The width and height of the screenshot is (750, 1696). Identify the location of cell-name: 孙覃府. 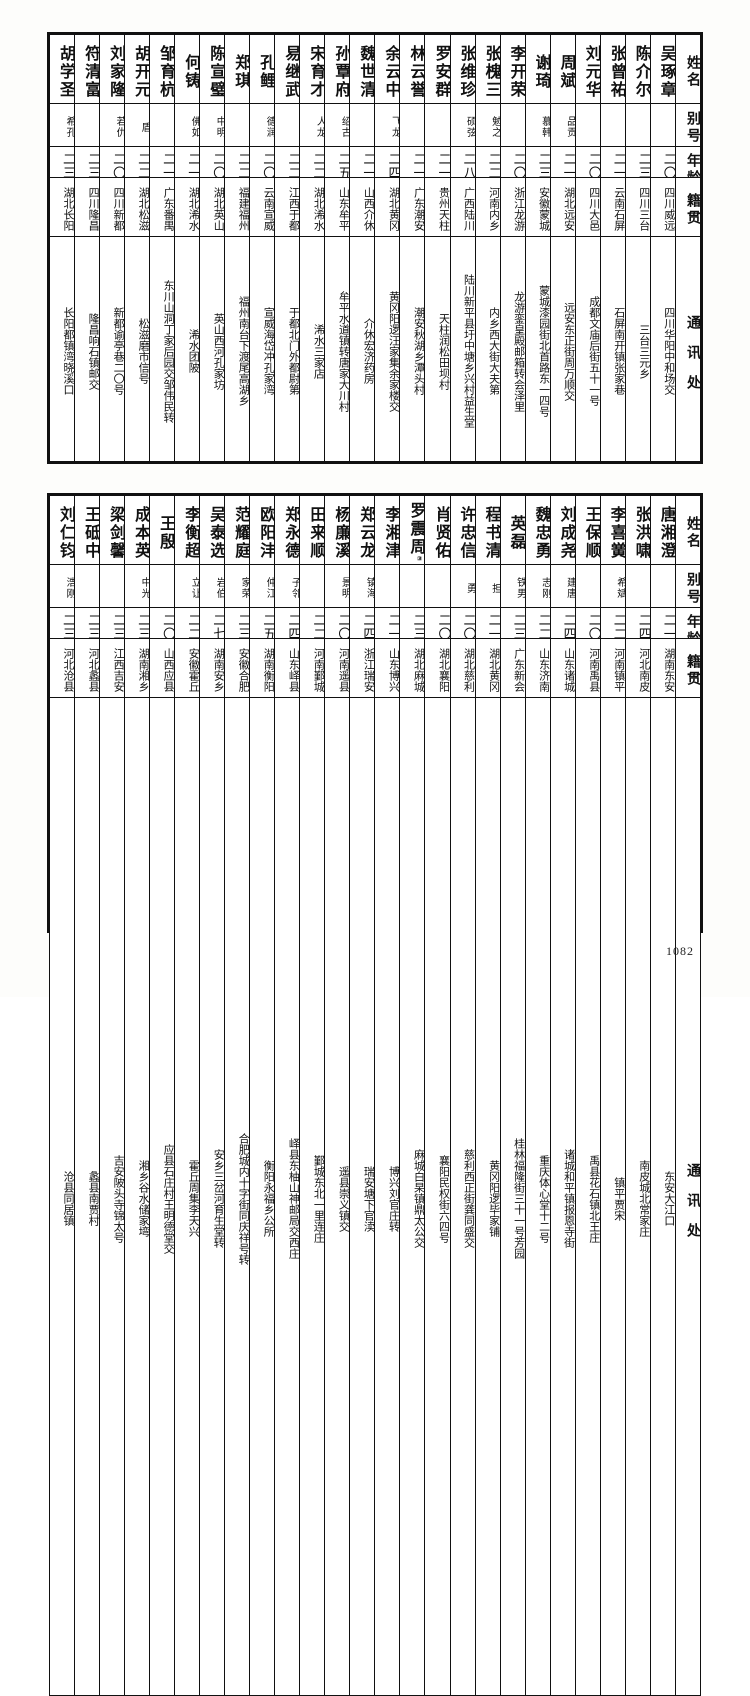
(337, 69).